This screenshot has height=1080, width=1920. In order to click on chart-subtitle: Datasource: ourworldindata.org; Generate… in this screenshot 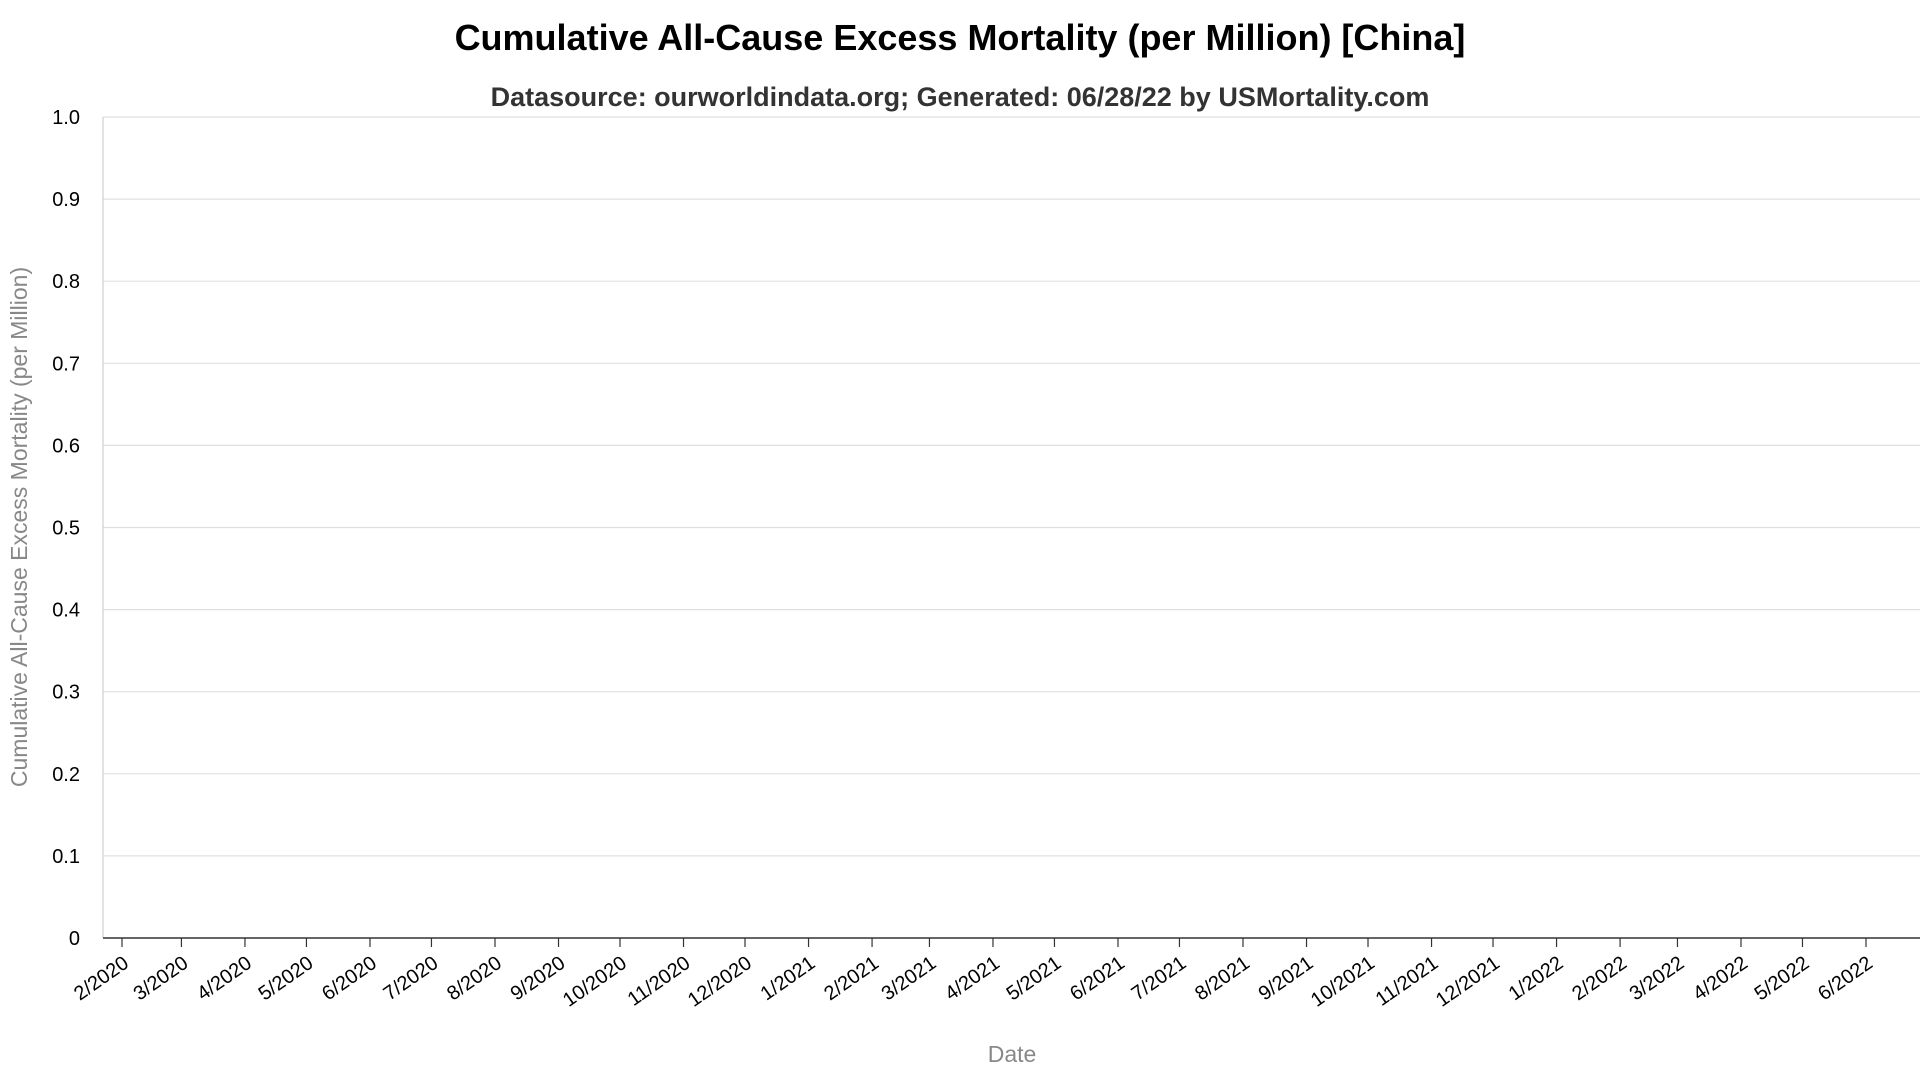, I will do `click(960, 97)`.